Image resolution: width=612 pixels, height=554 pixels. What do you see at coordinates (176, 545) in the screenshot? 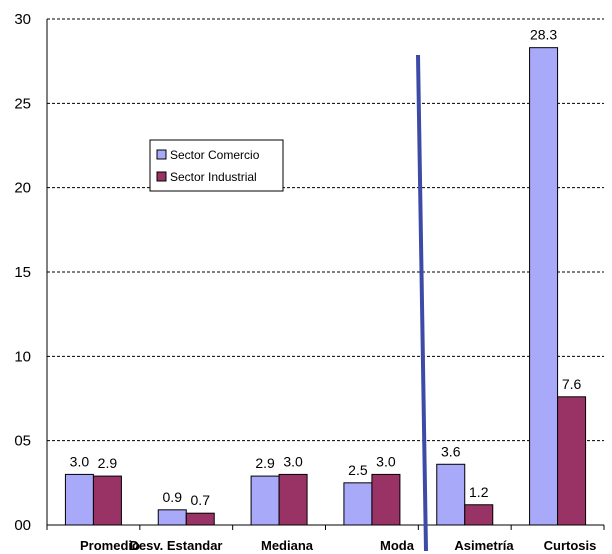
I see `x-category-label: Desv. Estandar` at bounding box center [176, 545].